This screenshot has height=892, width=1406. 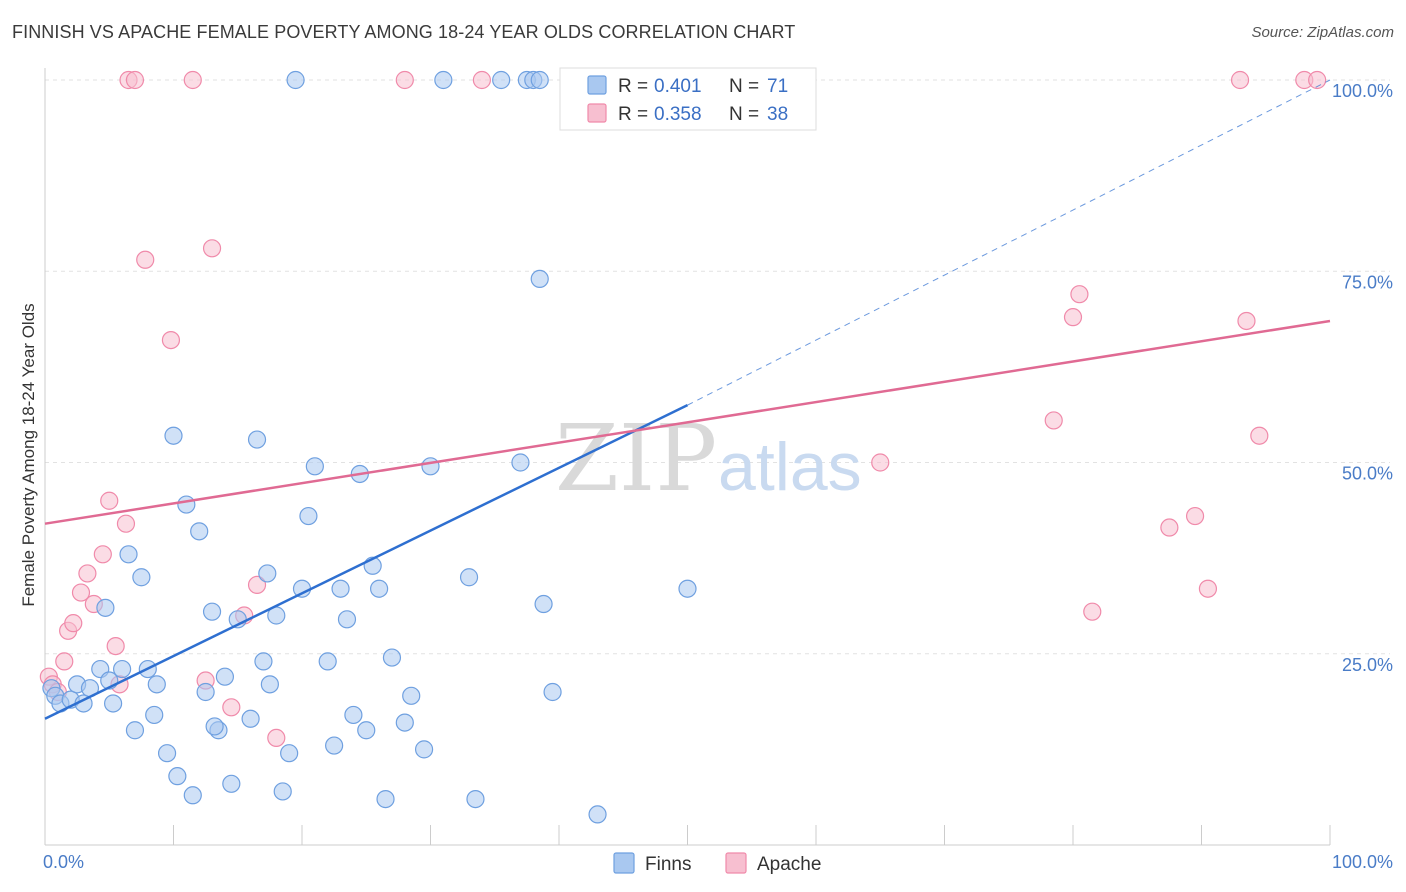 What do you see at coordinates (790, 467) in the screenshot?
I see `watermark-atlas: atlas` at bounding box center [790, 467].